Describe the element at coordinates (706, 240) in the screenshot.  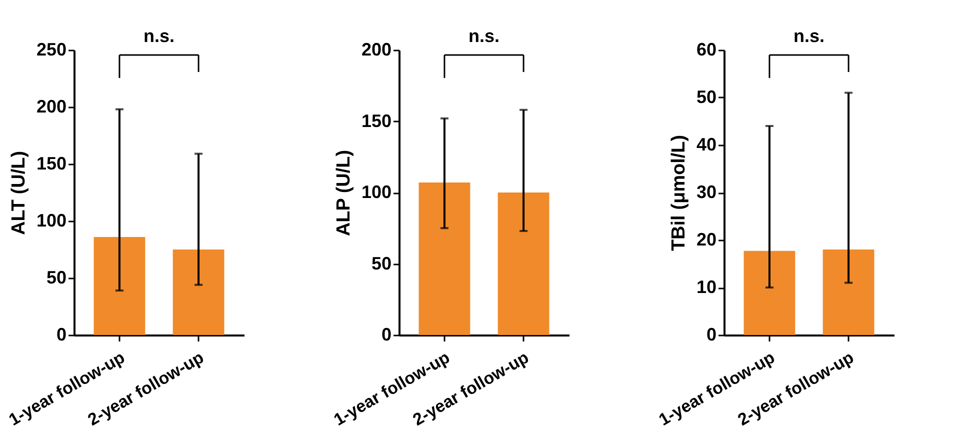
I see `y-tick-label: 20` at that location.